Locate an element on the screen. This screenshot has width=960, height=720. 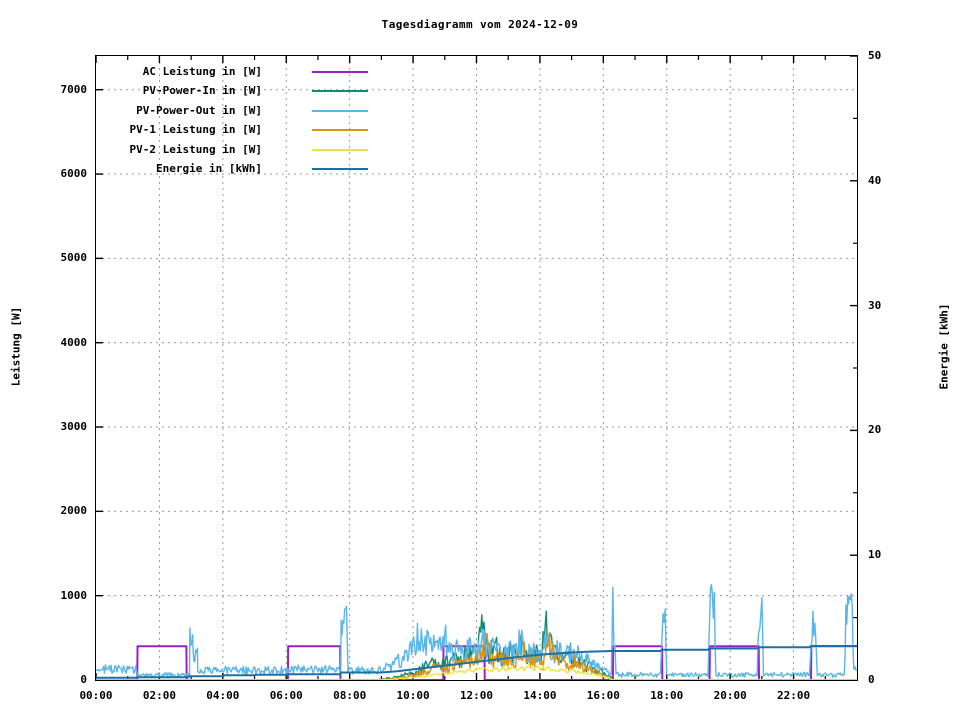
y-axis-left-label: Leistung [W] is located at coordinates (16, 346).